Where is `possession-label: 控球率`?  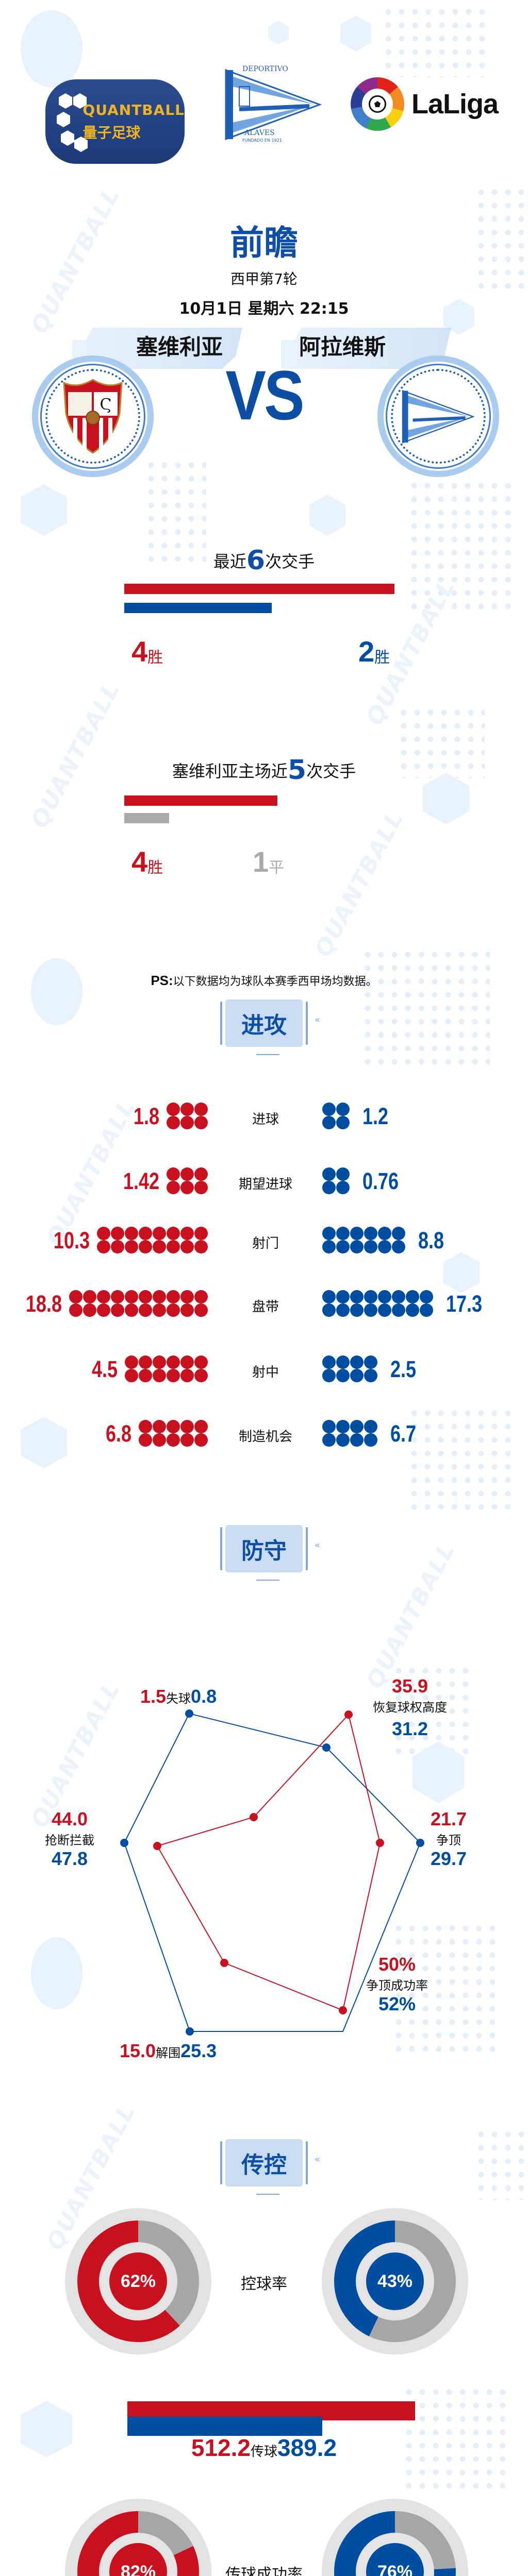
possession-label: 控球率 is located at coordinates (264, 2284).